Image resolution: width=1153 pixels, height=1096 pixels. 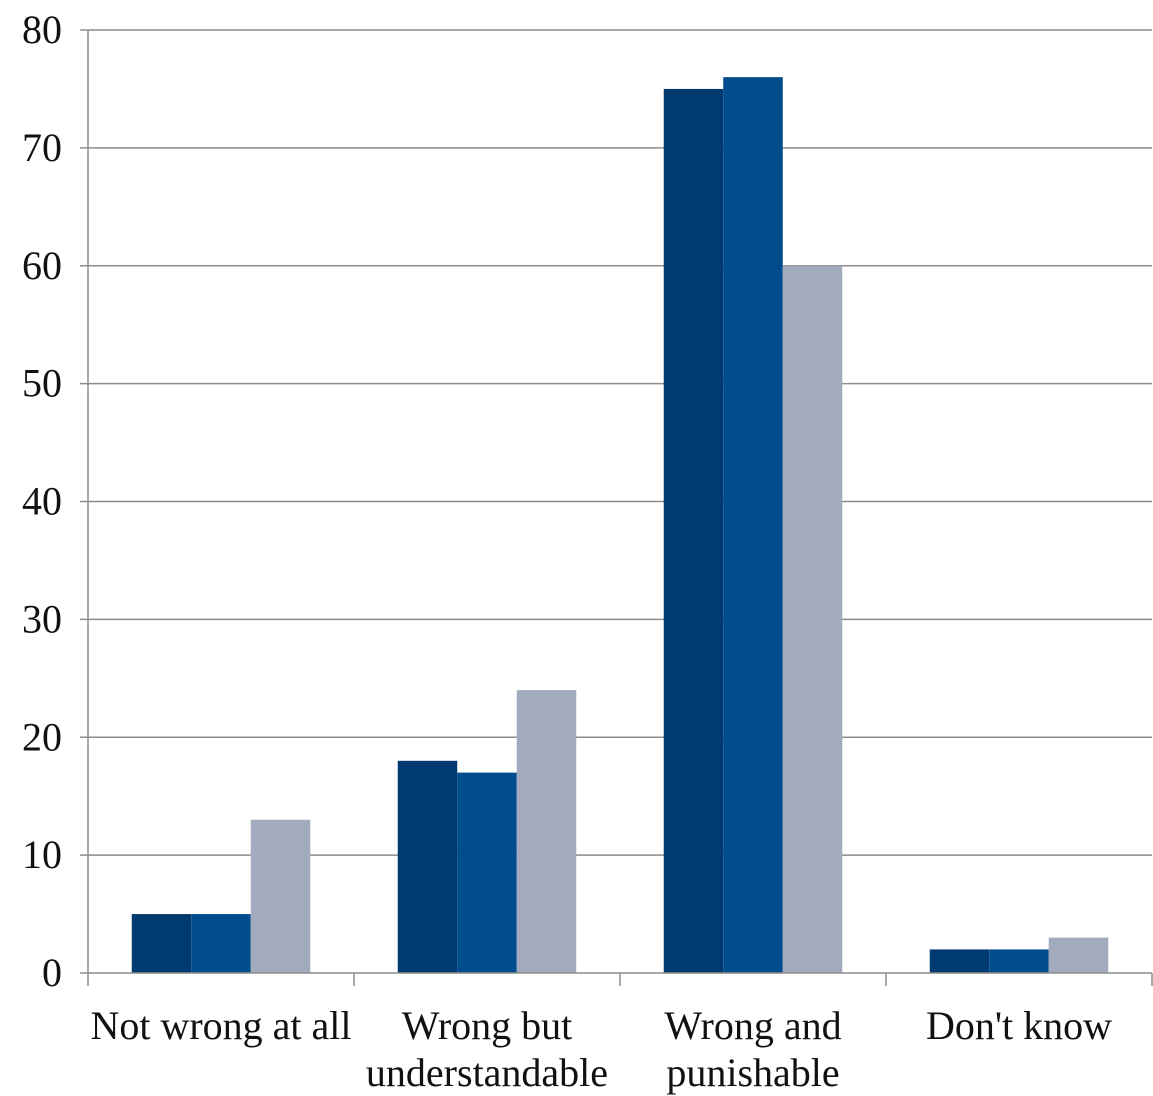 What do you see at coordinates (42, 383) in the screenshot?
I see `y-tick-label: 50` at bounding box center [42, 383].